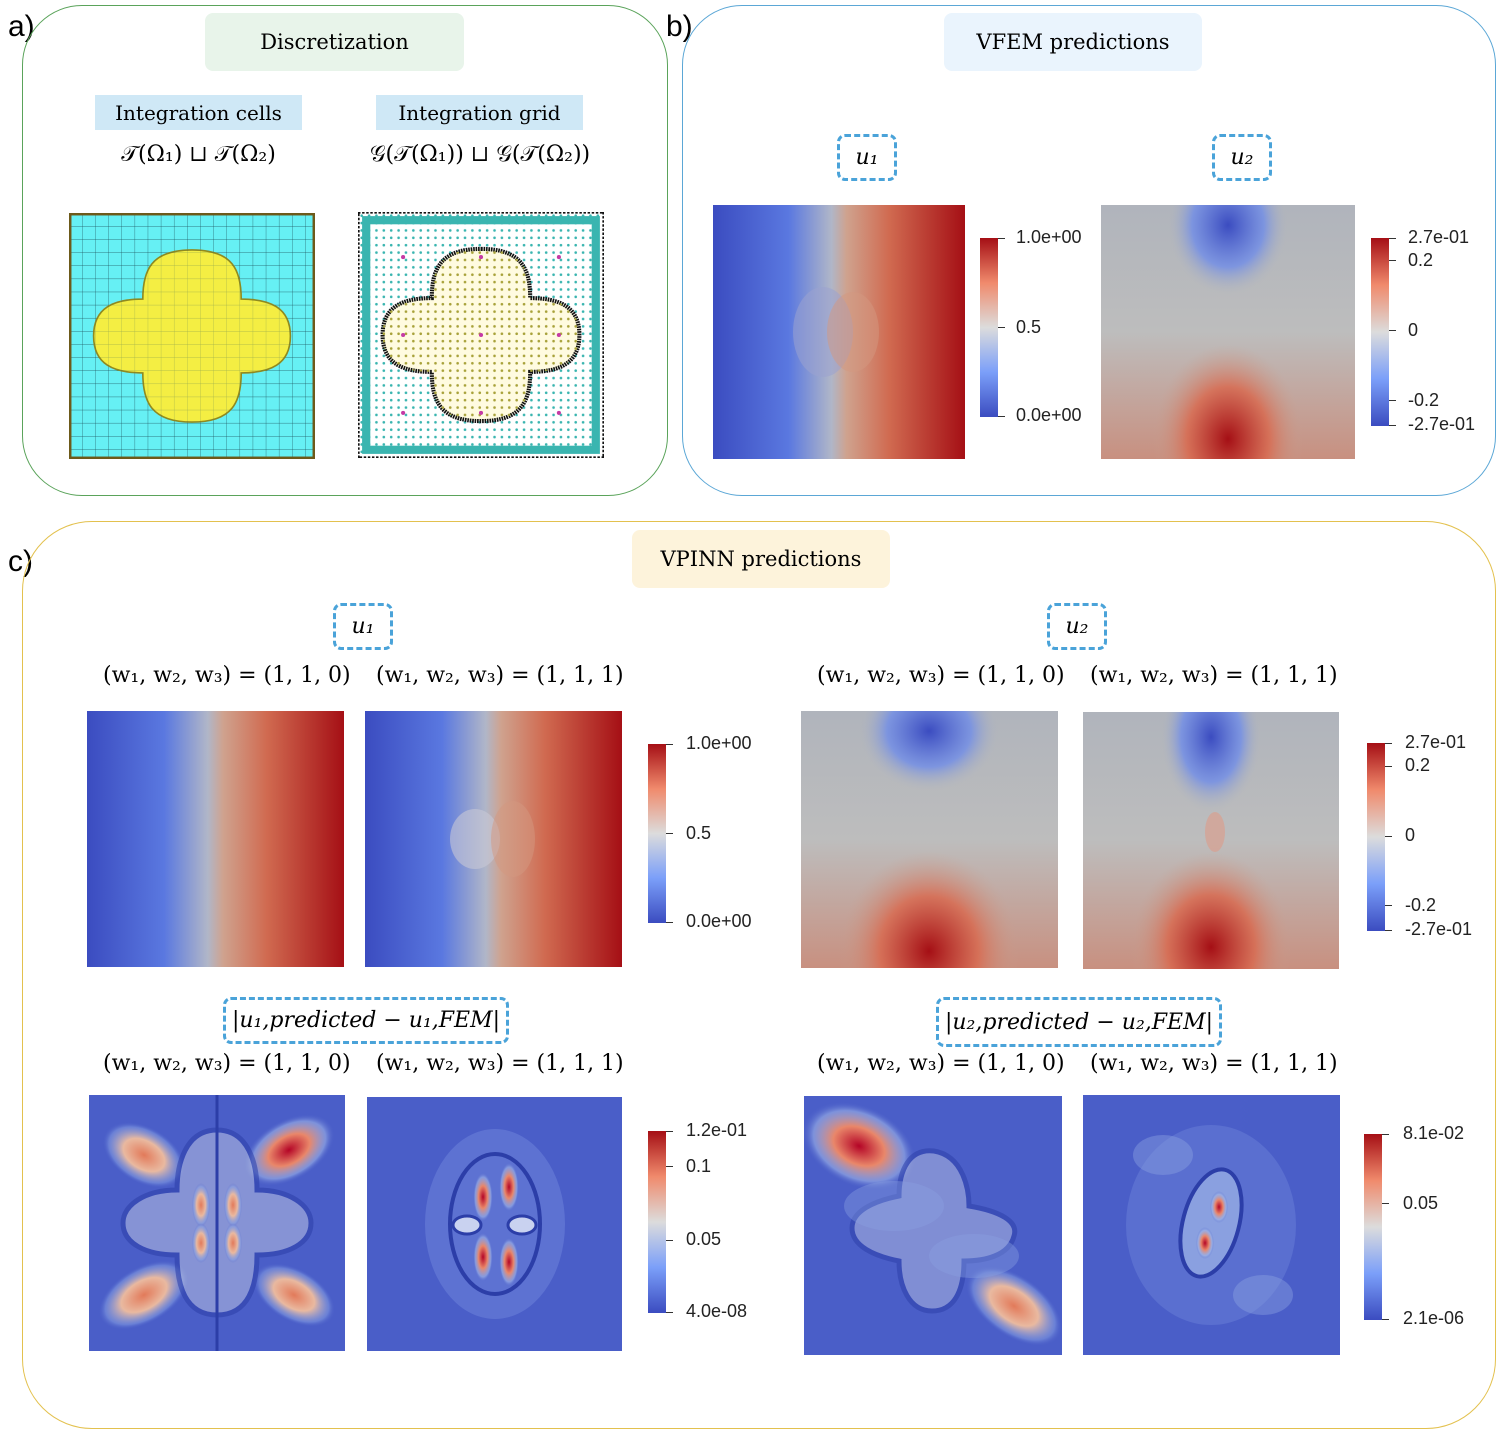 The image size is (1504, 1440). I want to click on vfem-u2-cb-0: 0, so click(1413, 330).